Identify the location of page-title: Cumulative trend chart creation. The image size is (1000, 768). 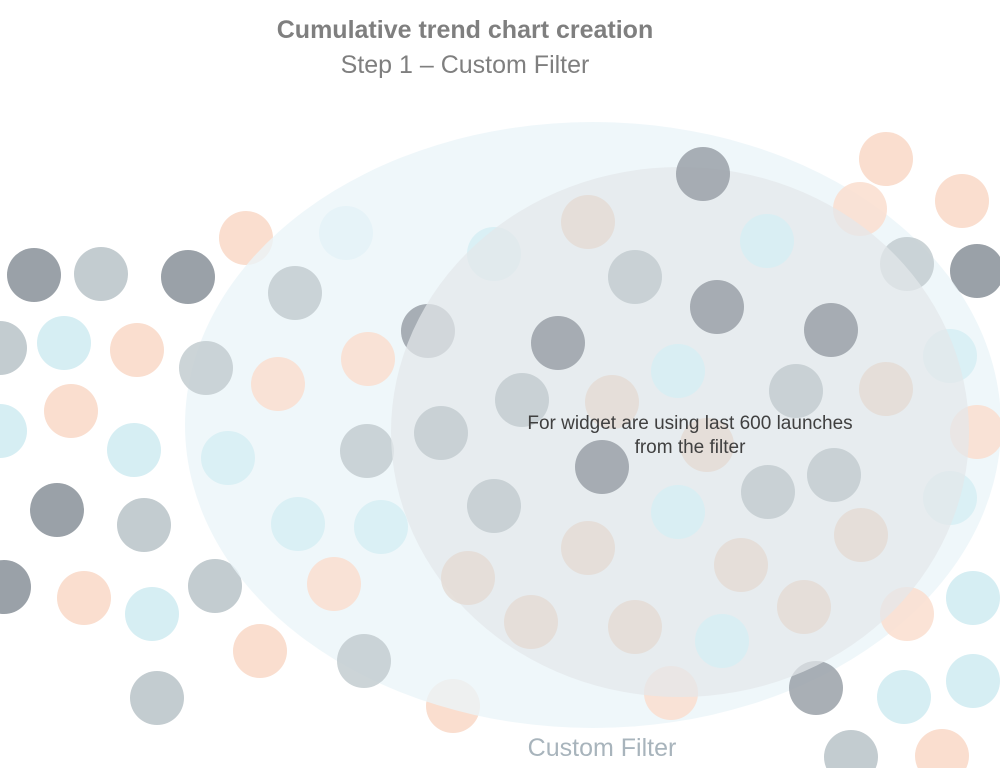
(465, 30).